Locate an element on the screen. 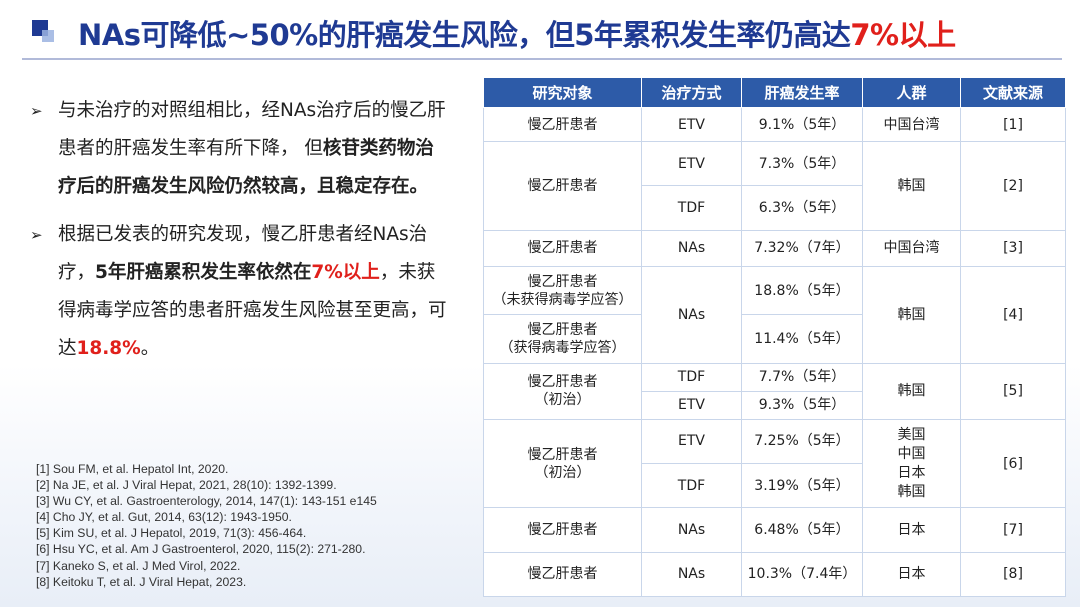  cell-rate: 9.1%（5年） is located at coordinates (802, 124).